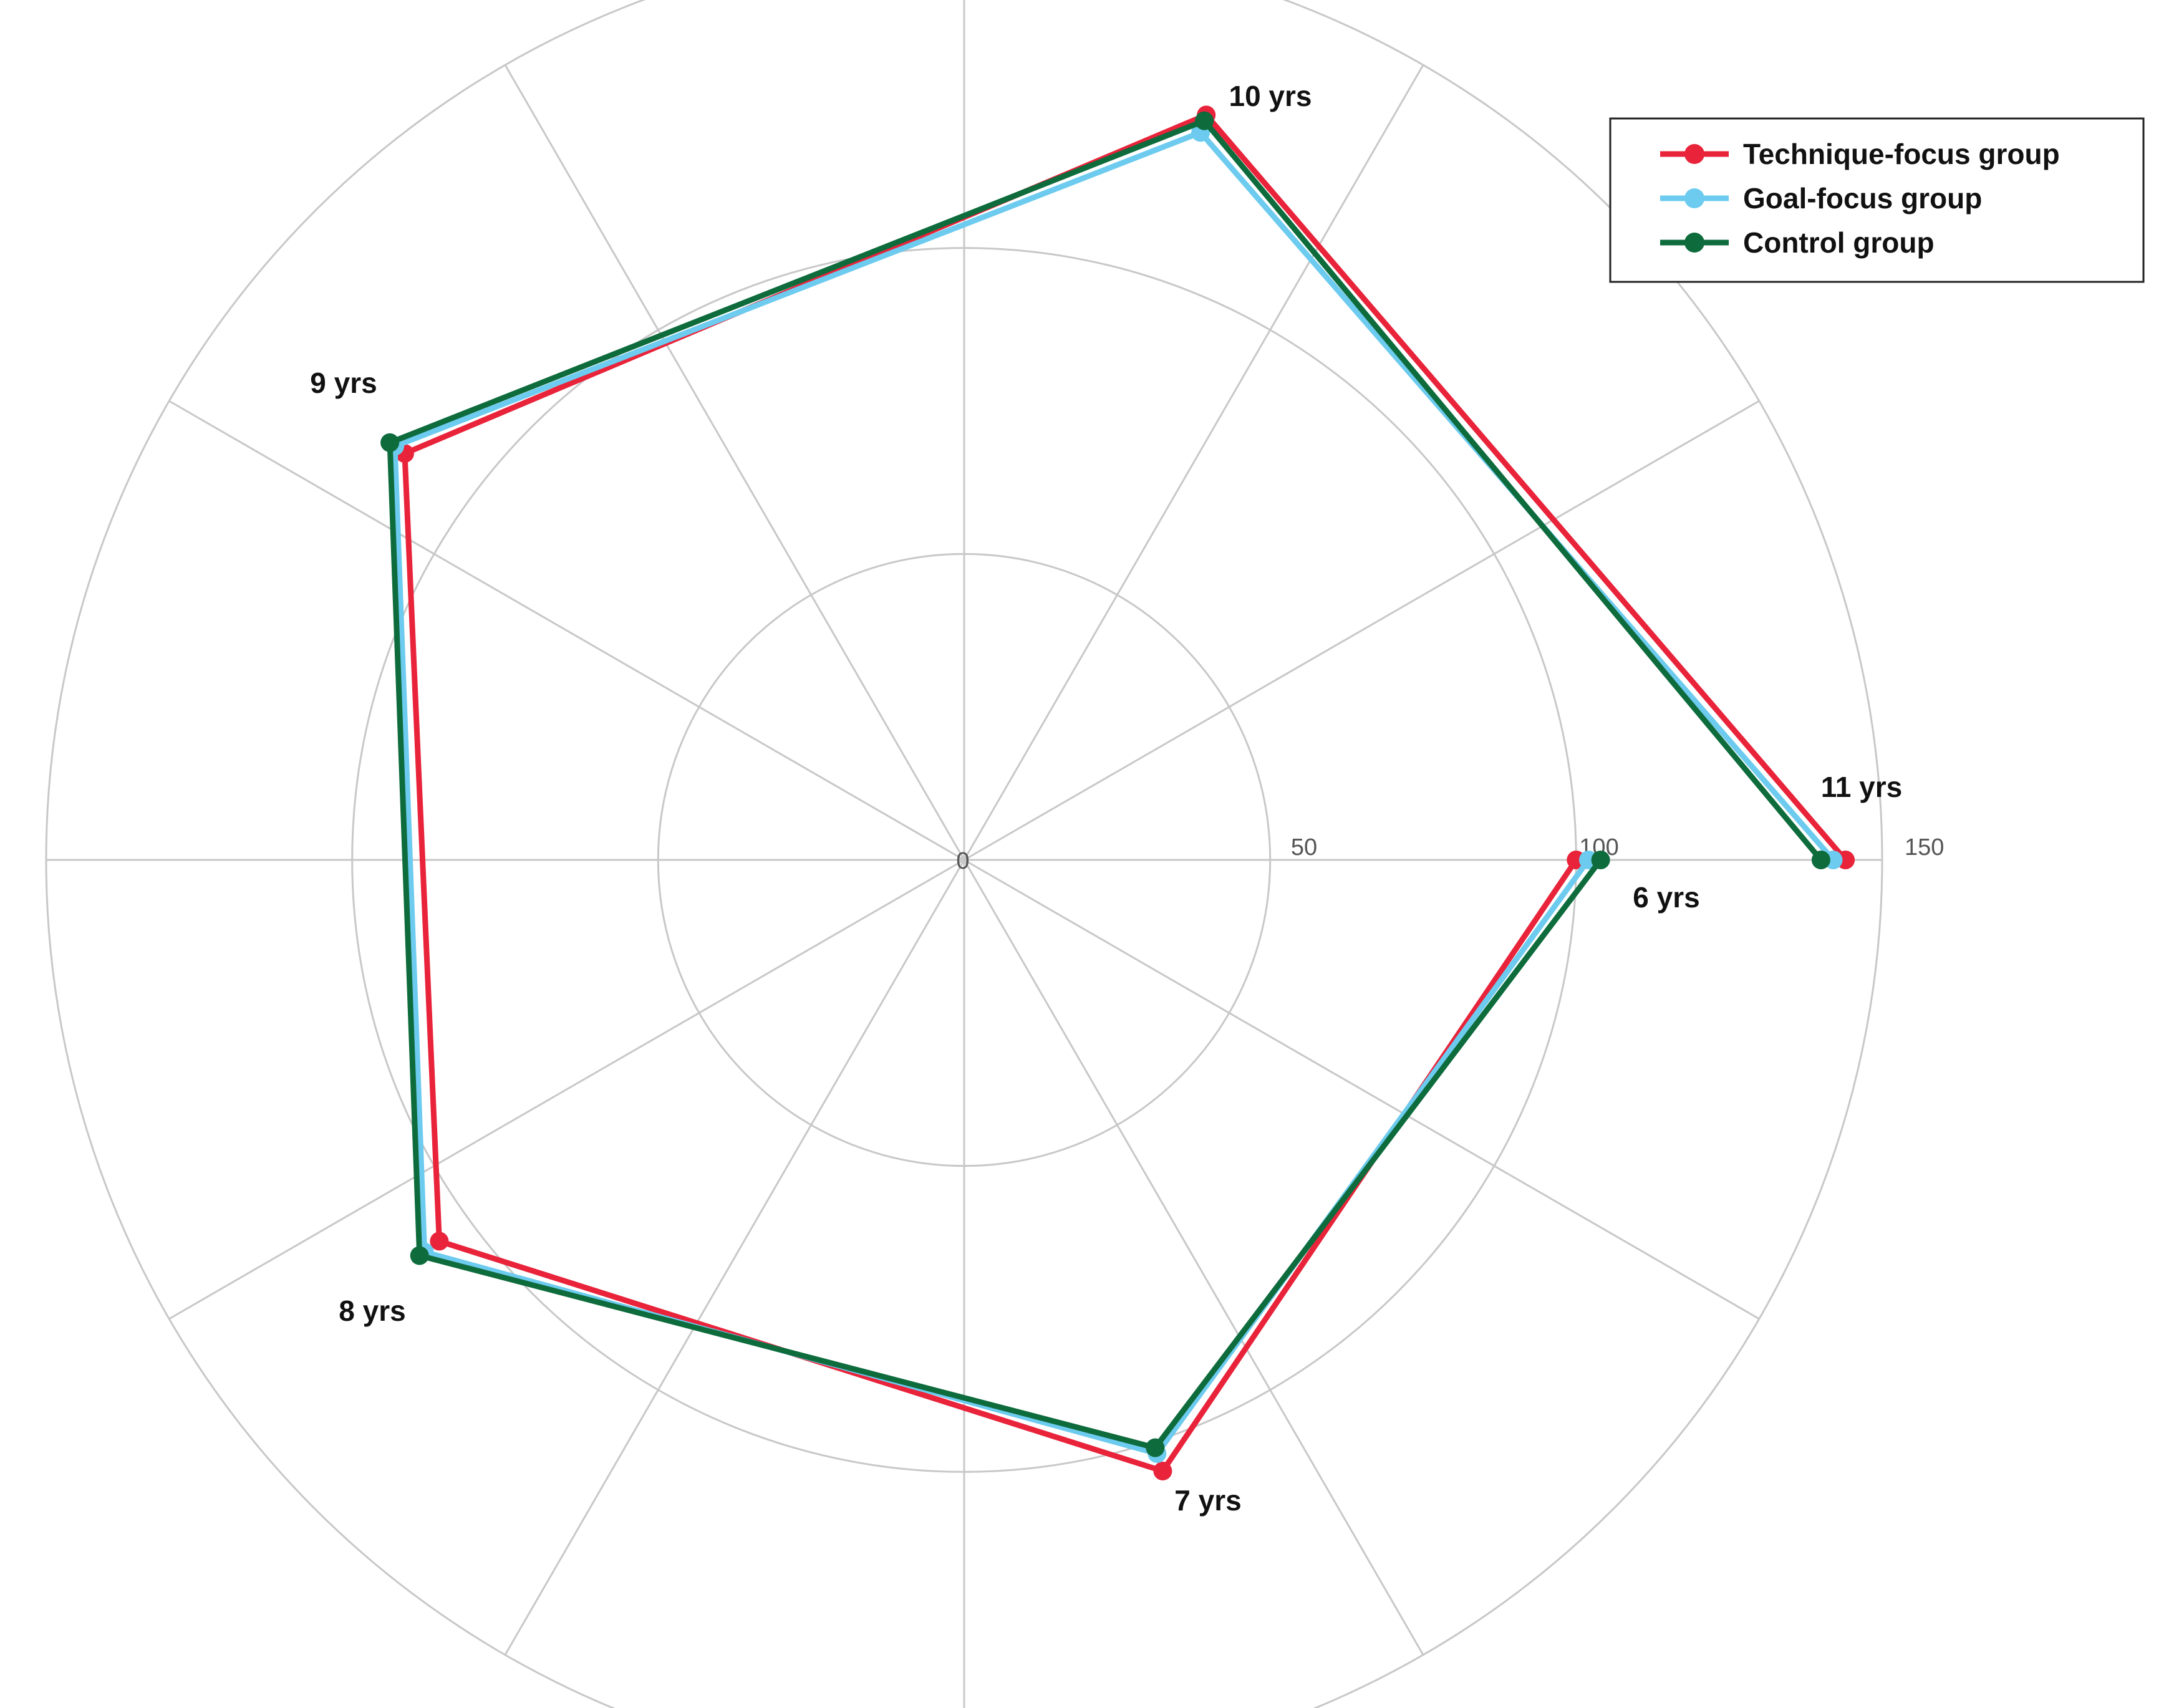 The height and width of the screenshot is (1708, 2184). Describe the element at coordinates (1839, 242) in the screenshot. I see `legend-label: Control group` at that location.